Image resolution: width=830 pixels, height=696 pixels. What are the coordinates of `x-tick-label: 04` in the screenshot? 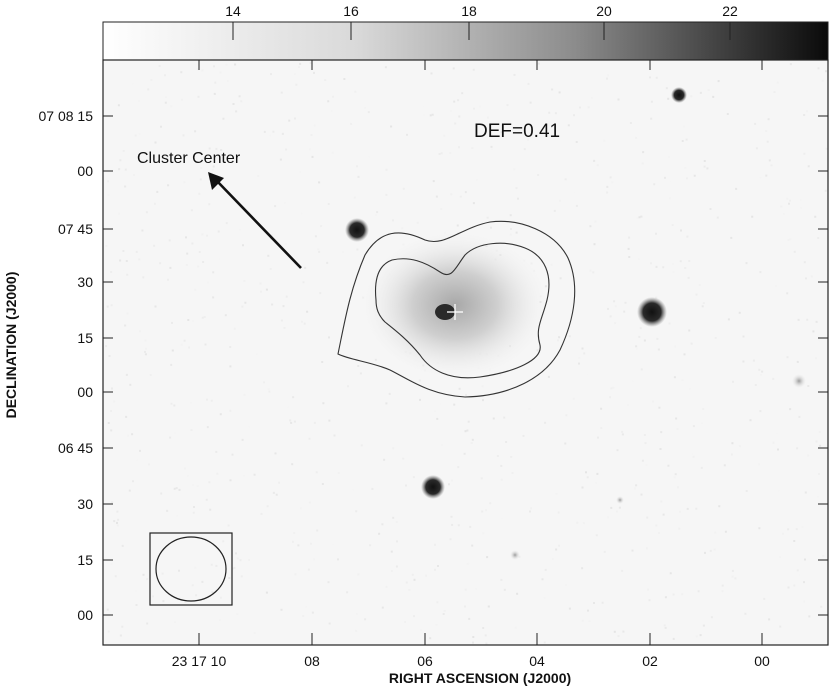 It's located at (537, 661).